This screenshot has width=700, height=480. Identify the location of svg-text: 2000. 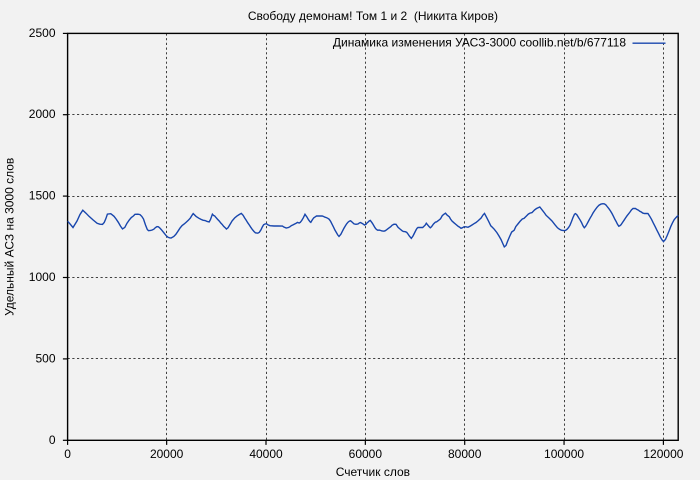
(42, 114).